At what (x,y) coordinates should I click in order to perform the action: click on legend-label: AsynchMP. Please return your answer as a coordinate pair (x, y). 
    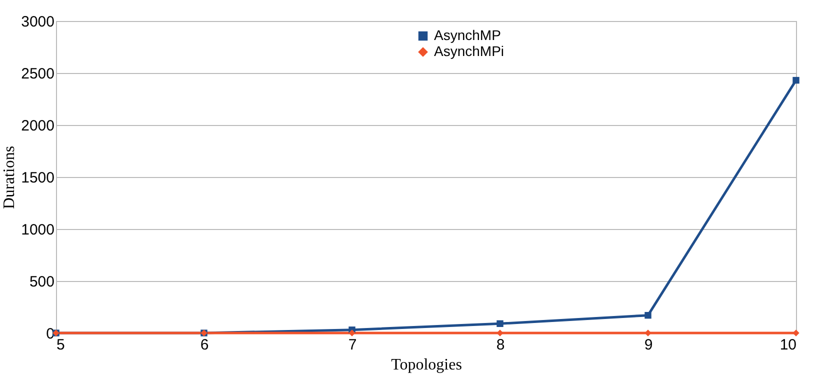
    Looking at the image, I should click on (467, 35).